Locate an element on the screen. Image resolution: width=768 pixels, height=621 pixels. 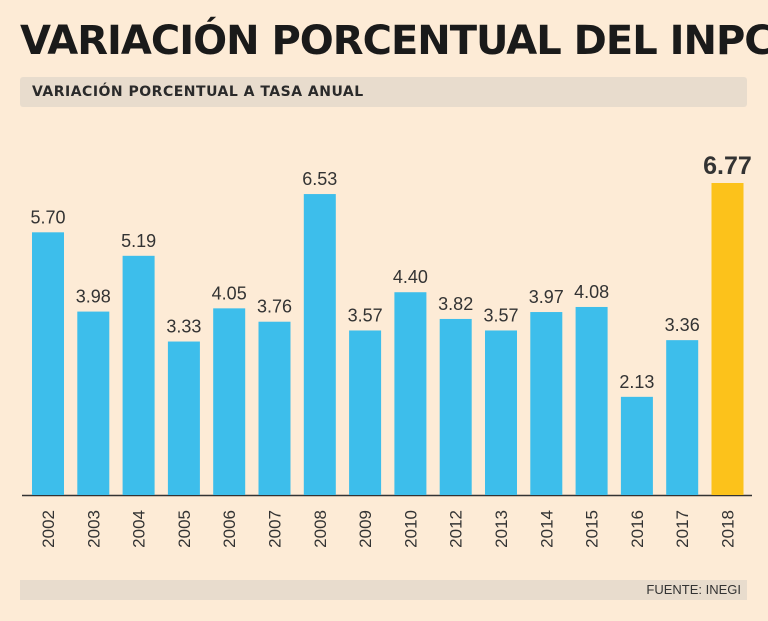
data-label-2018: 6.77 is located at coordinates (727, 166).